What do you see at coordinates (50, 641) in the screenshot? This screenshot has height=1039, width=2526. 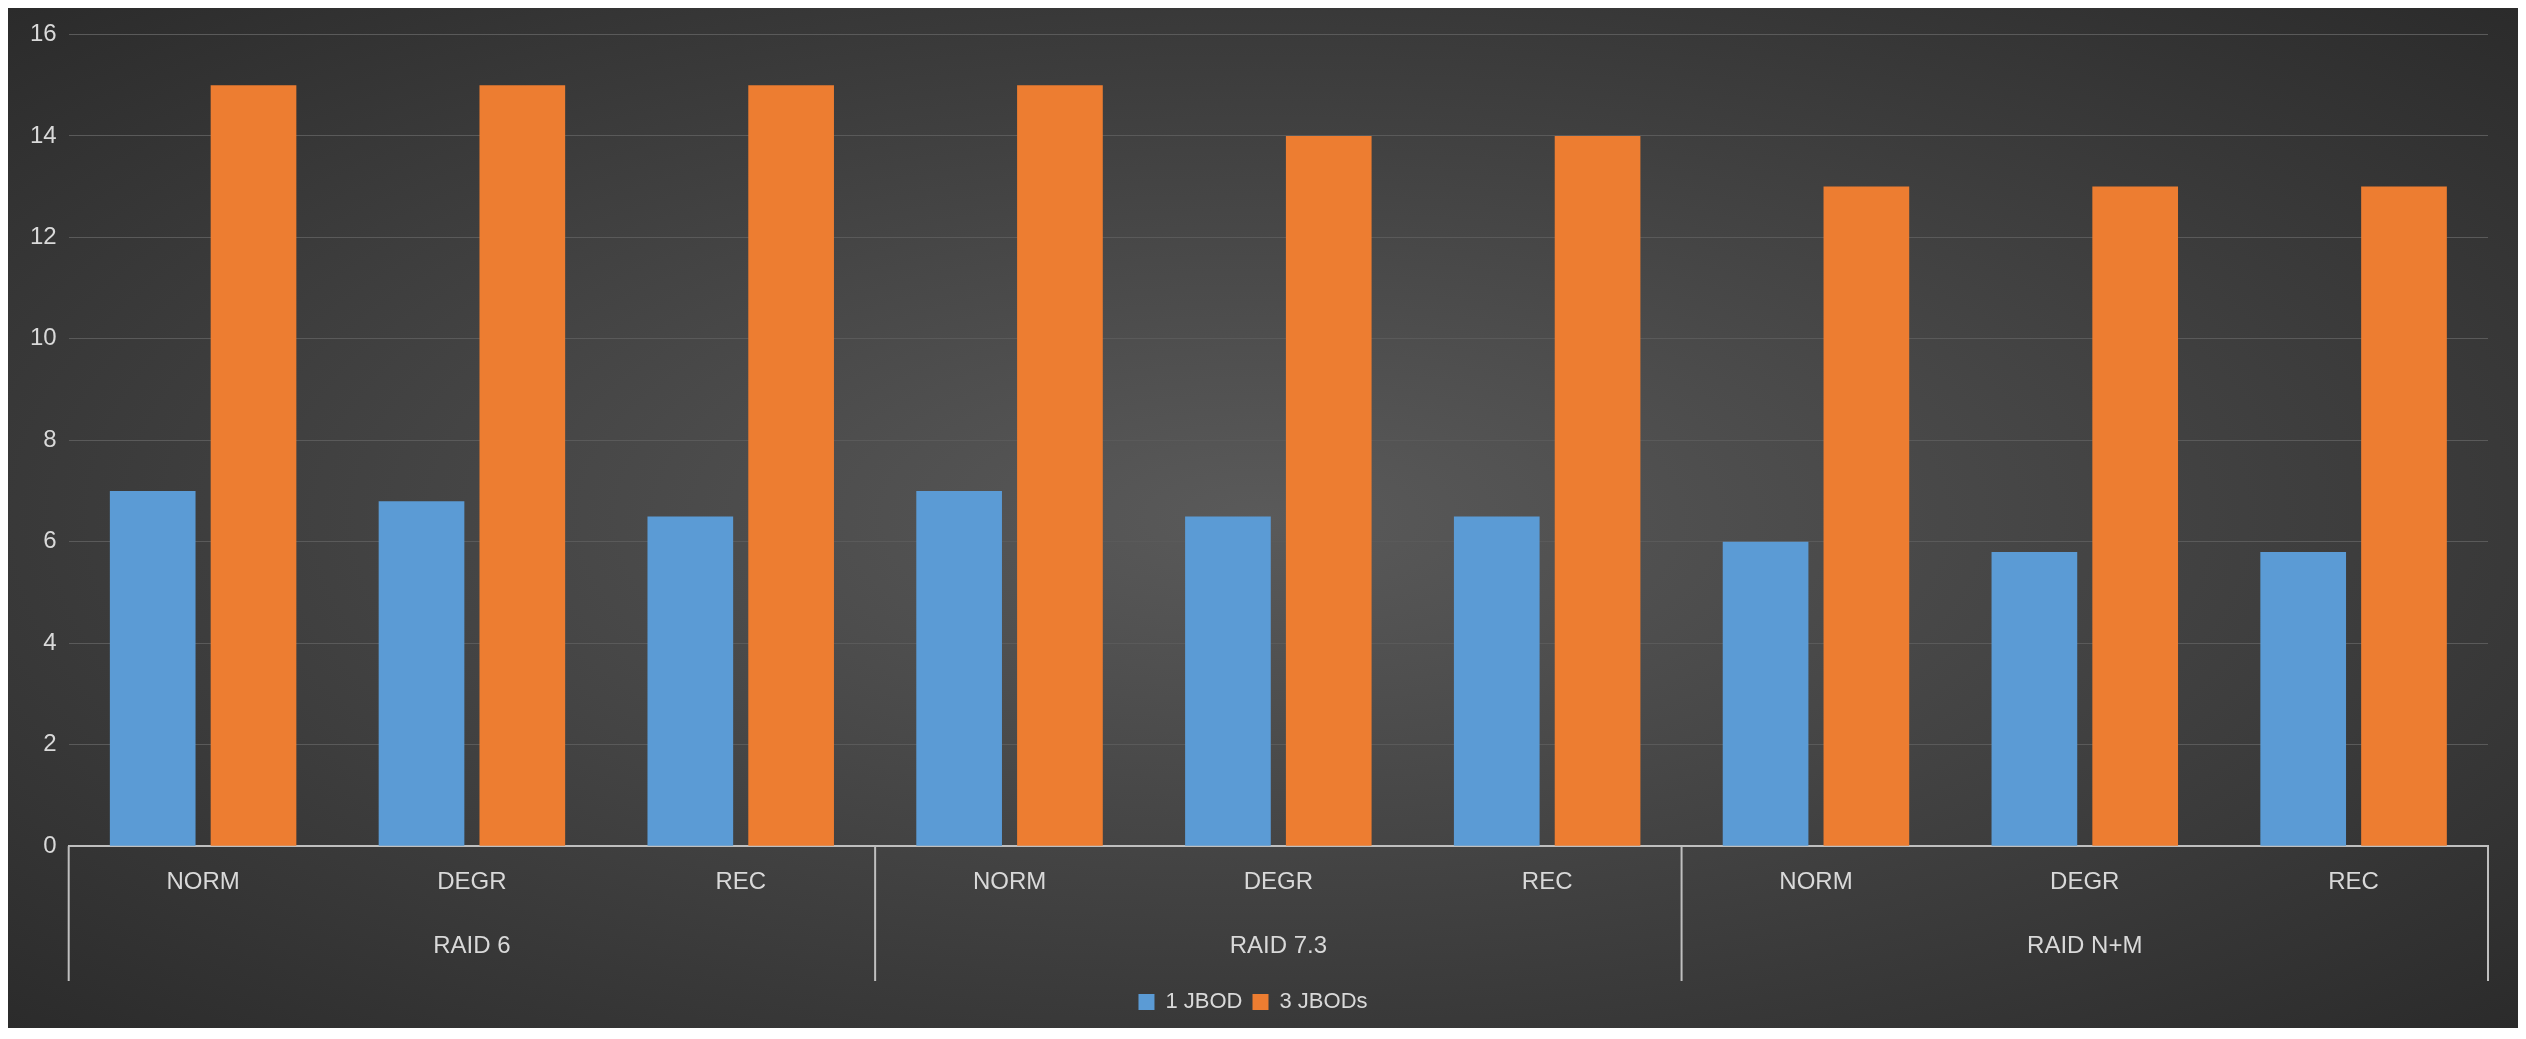 I see `y-tick-label: 4` at bounding box center [50, 641].